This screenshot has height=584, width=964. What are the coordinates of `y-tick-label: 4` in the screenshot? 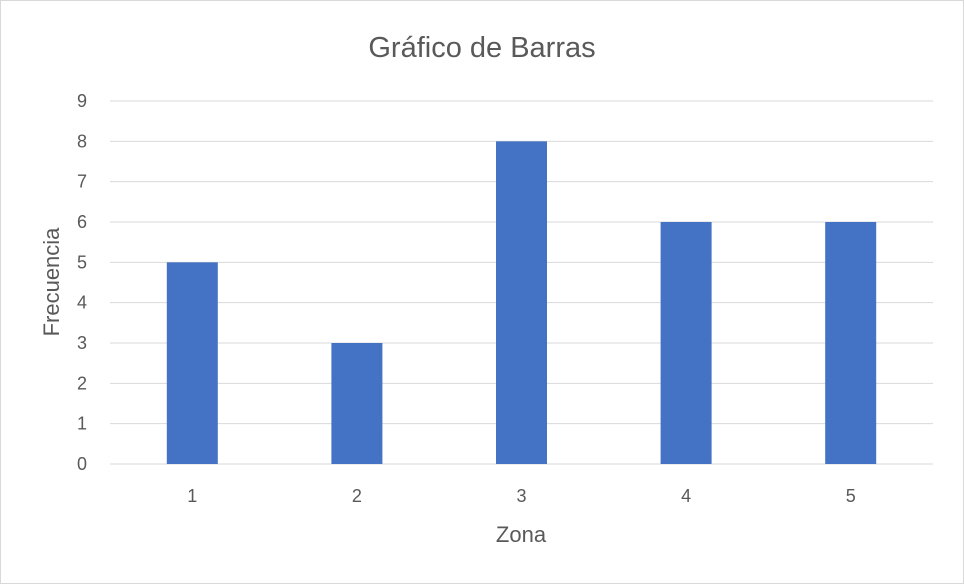 It's located at (82, 303).